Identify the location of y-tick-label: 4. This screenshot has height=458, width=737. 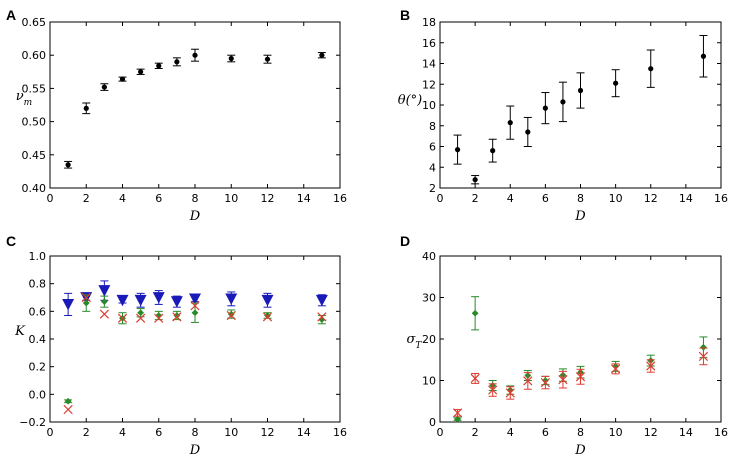
(432, 167).